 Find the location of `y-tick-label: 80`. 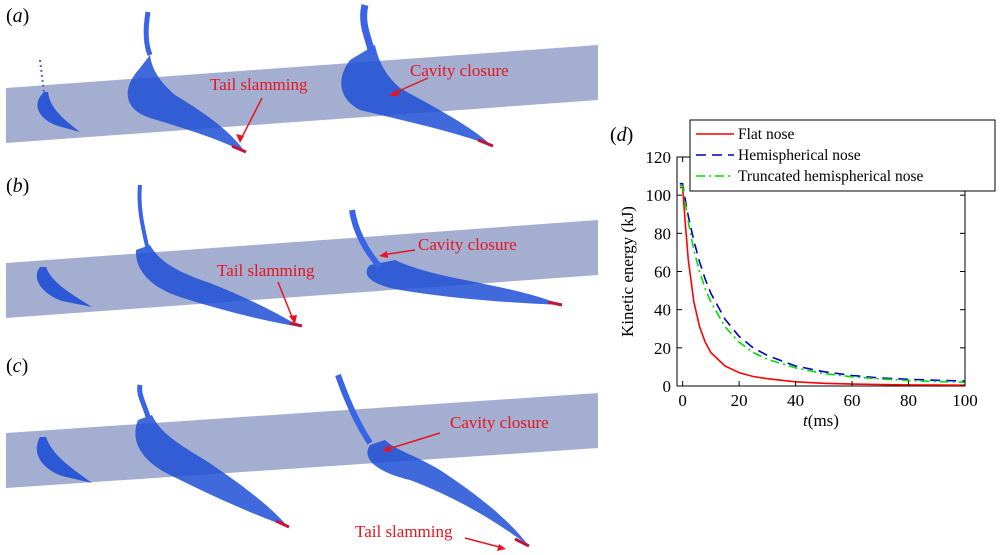

y-tick-label: 80 is located at coordinates (662, 233).